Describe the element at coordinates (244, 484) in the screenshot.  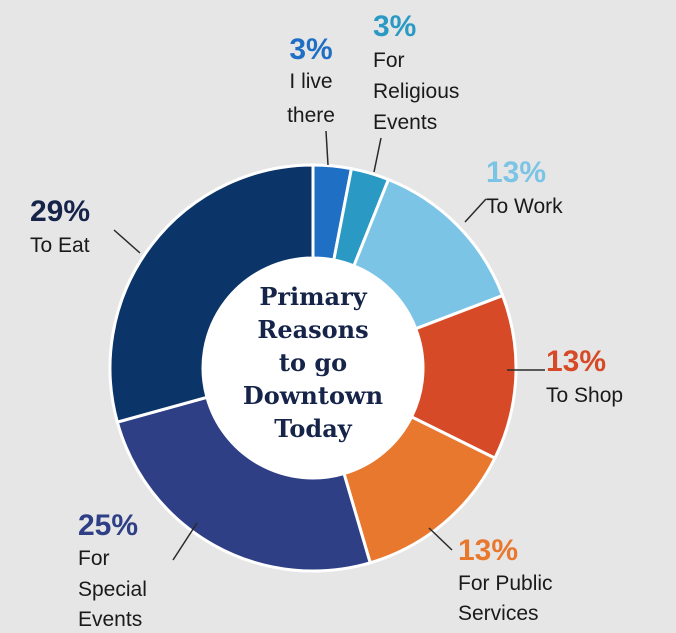
I see `slice-for-special-events` at that location.